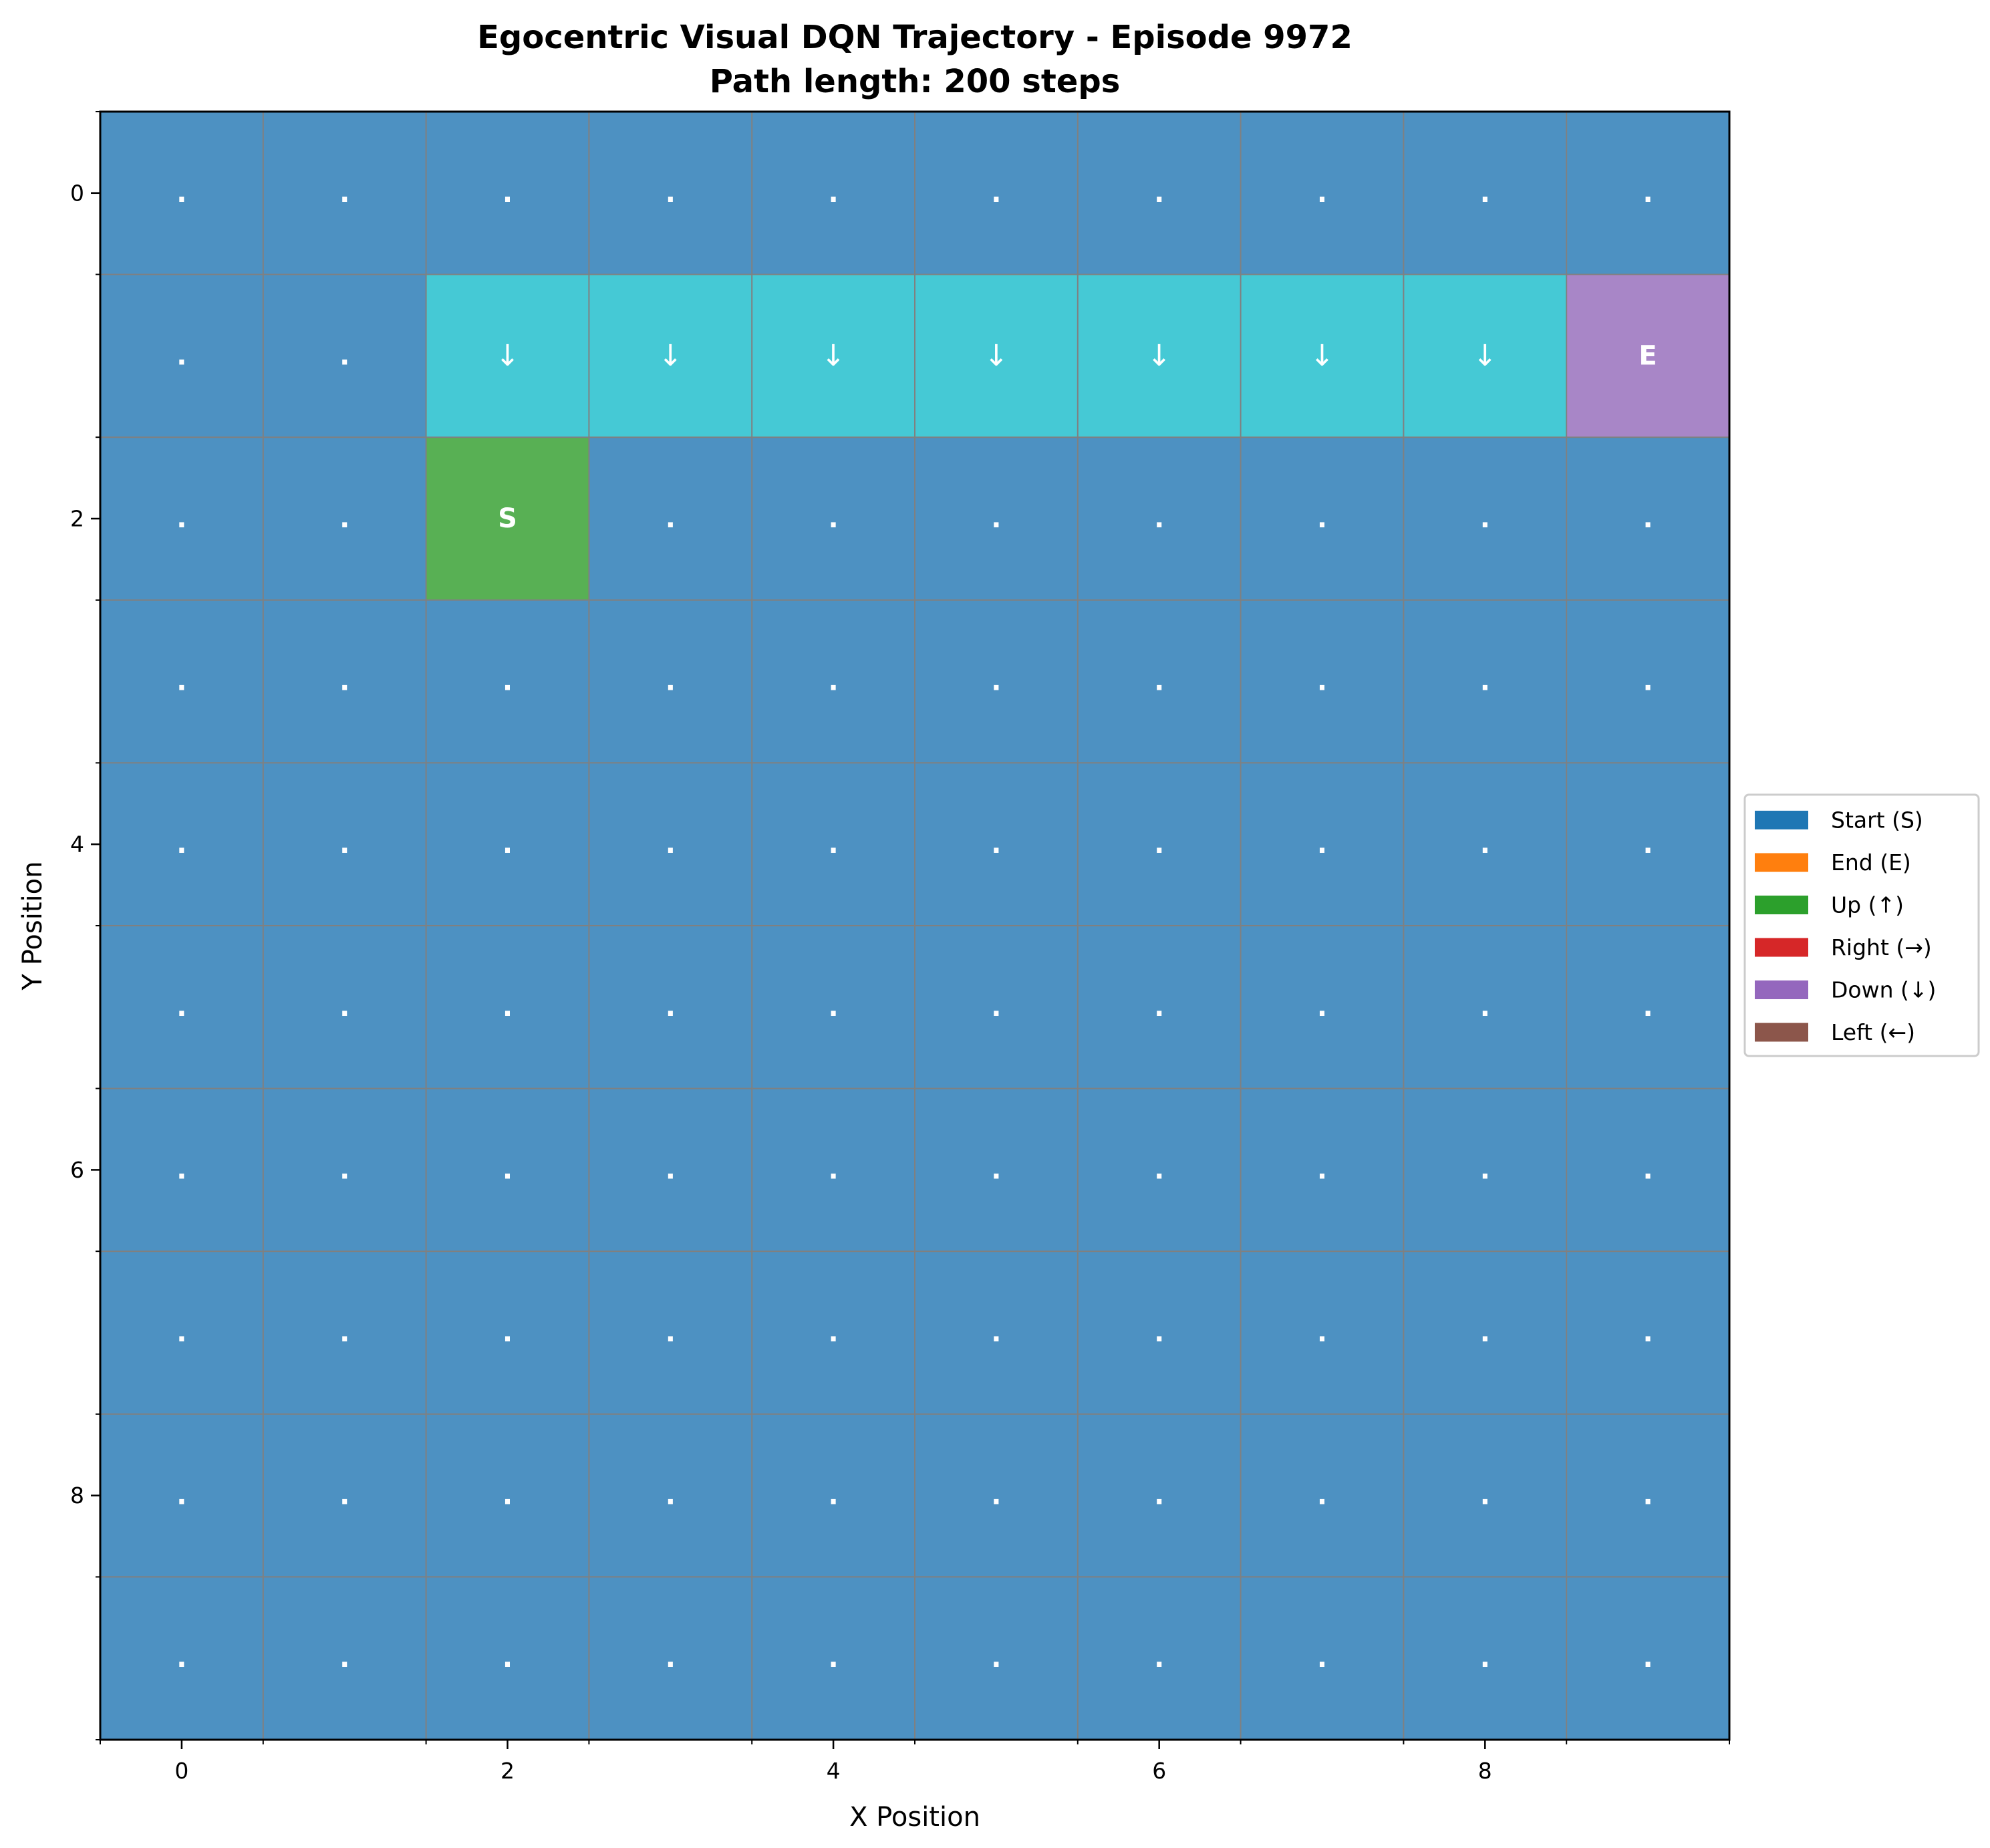 The height and width of the screenshot is (1848, 1990). I want to click on x-tick-label: 4, so click(834, 1771).